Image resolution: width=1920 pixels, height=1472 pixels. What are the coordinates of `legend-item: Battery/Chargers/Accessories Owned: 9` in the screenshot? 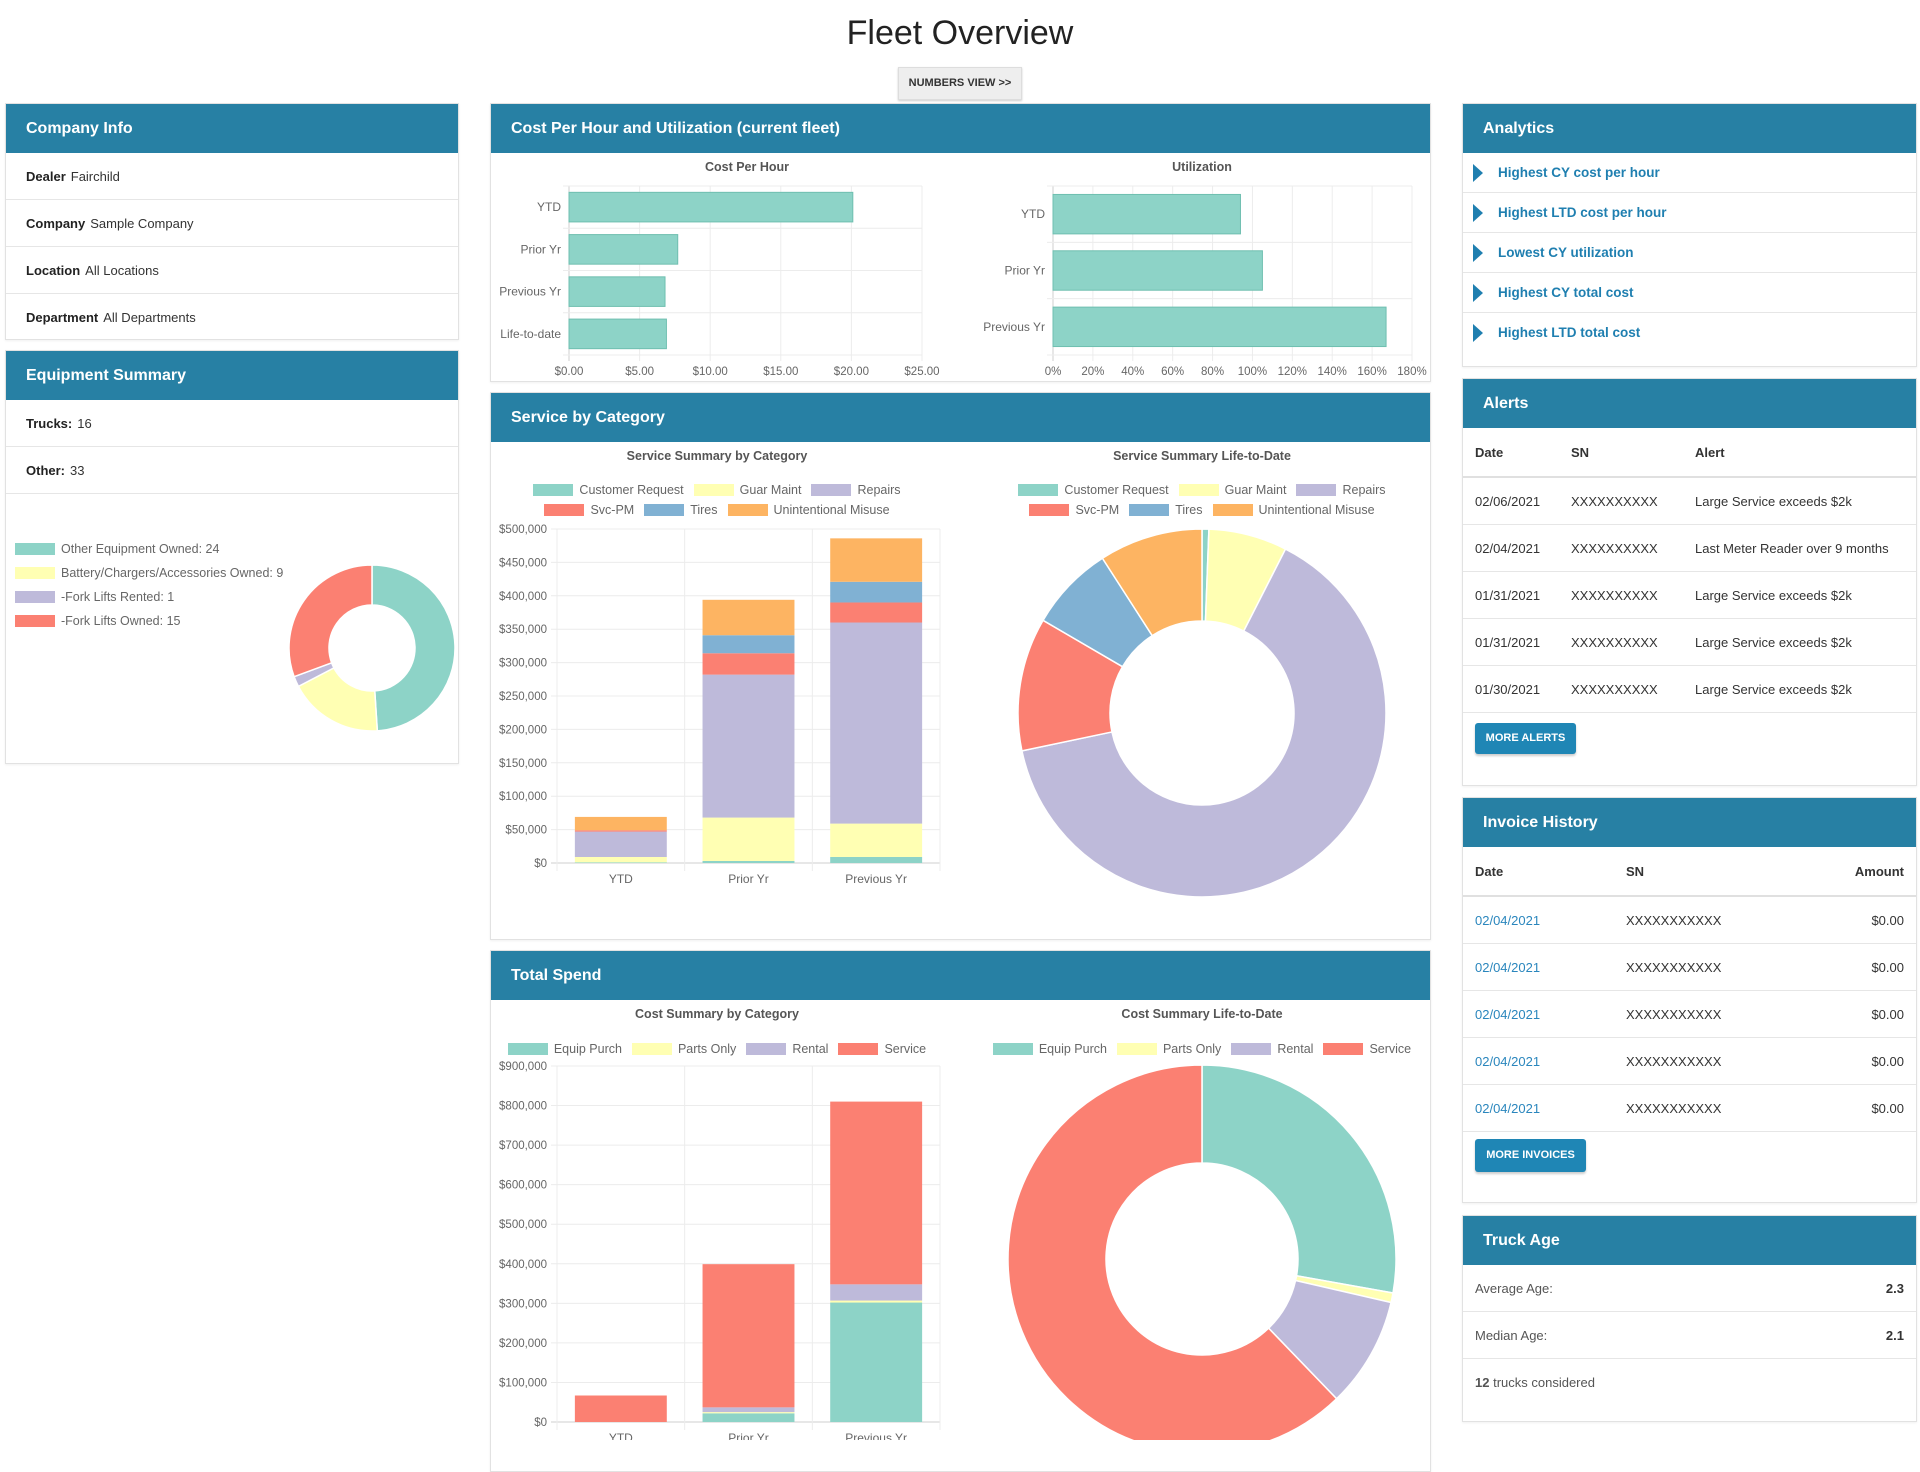 It's located at (149, 573).